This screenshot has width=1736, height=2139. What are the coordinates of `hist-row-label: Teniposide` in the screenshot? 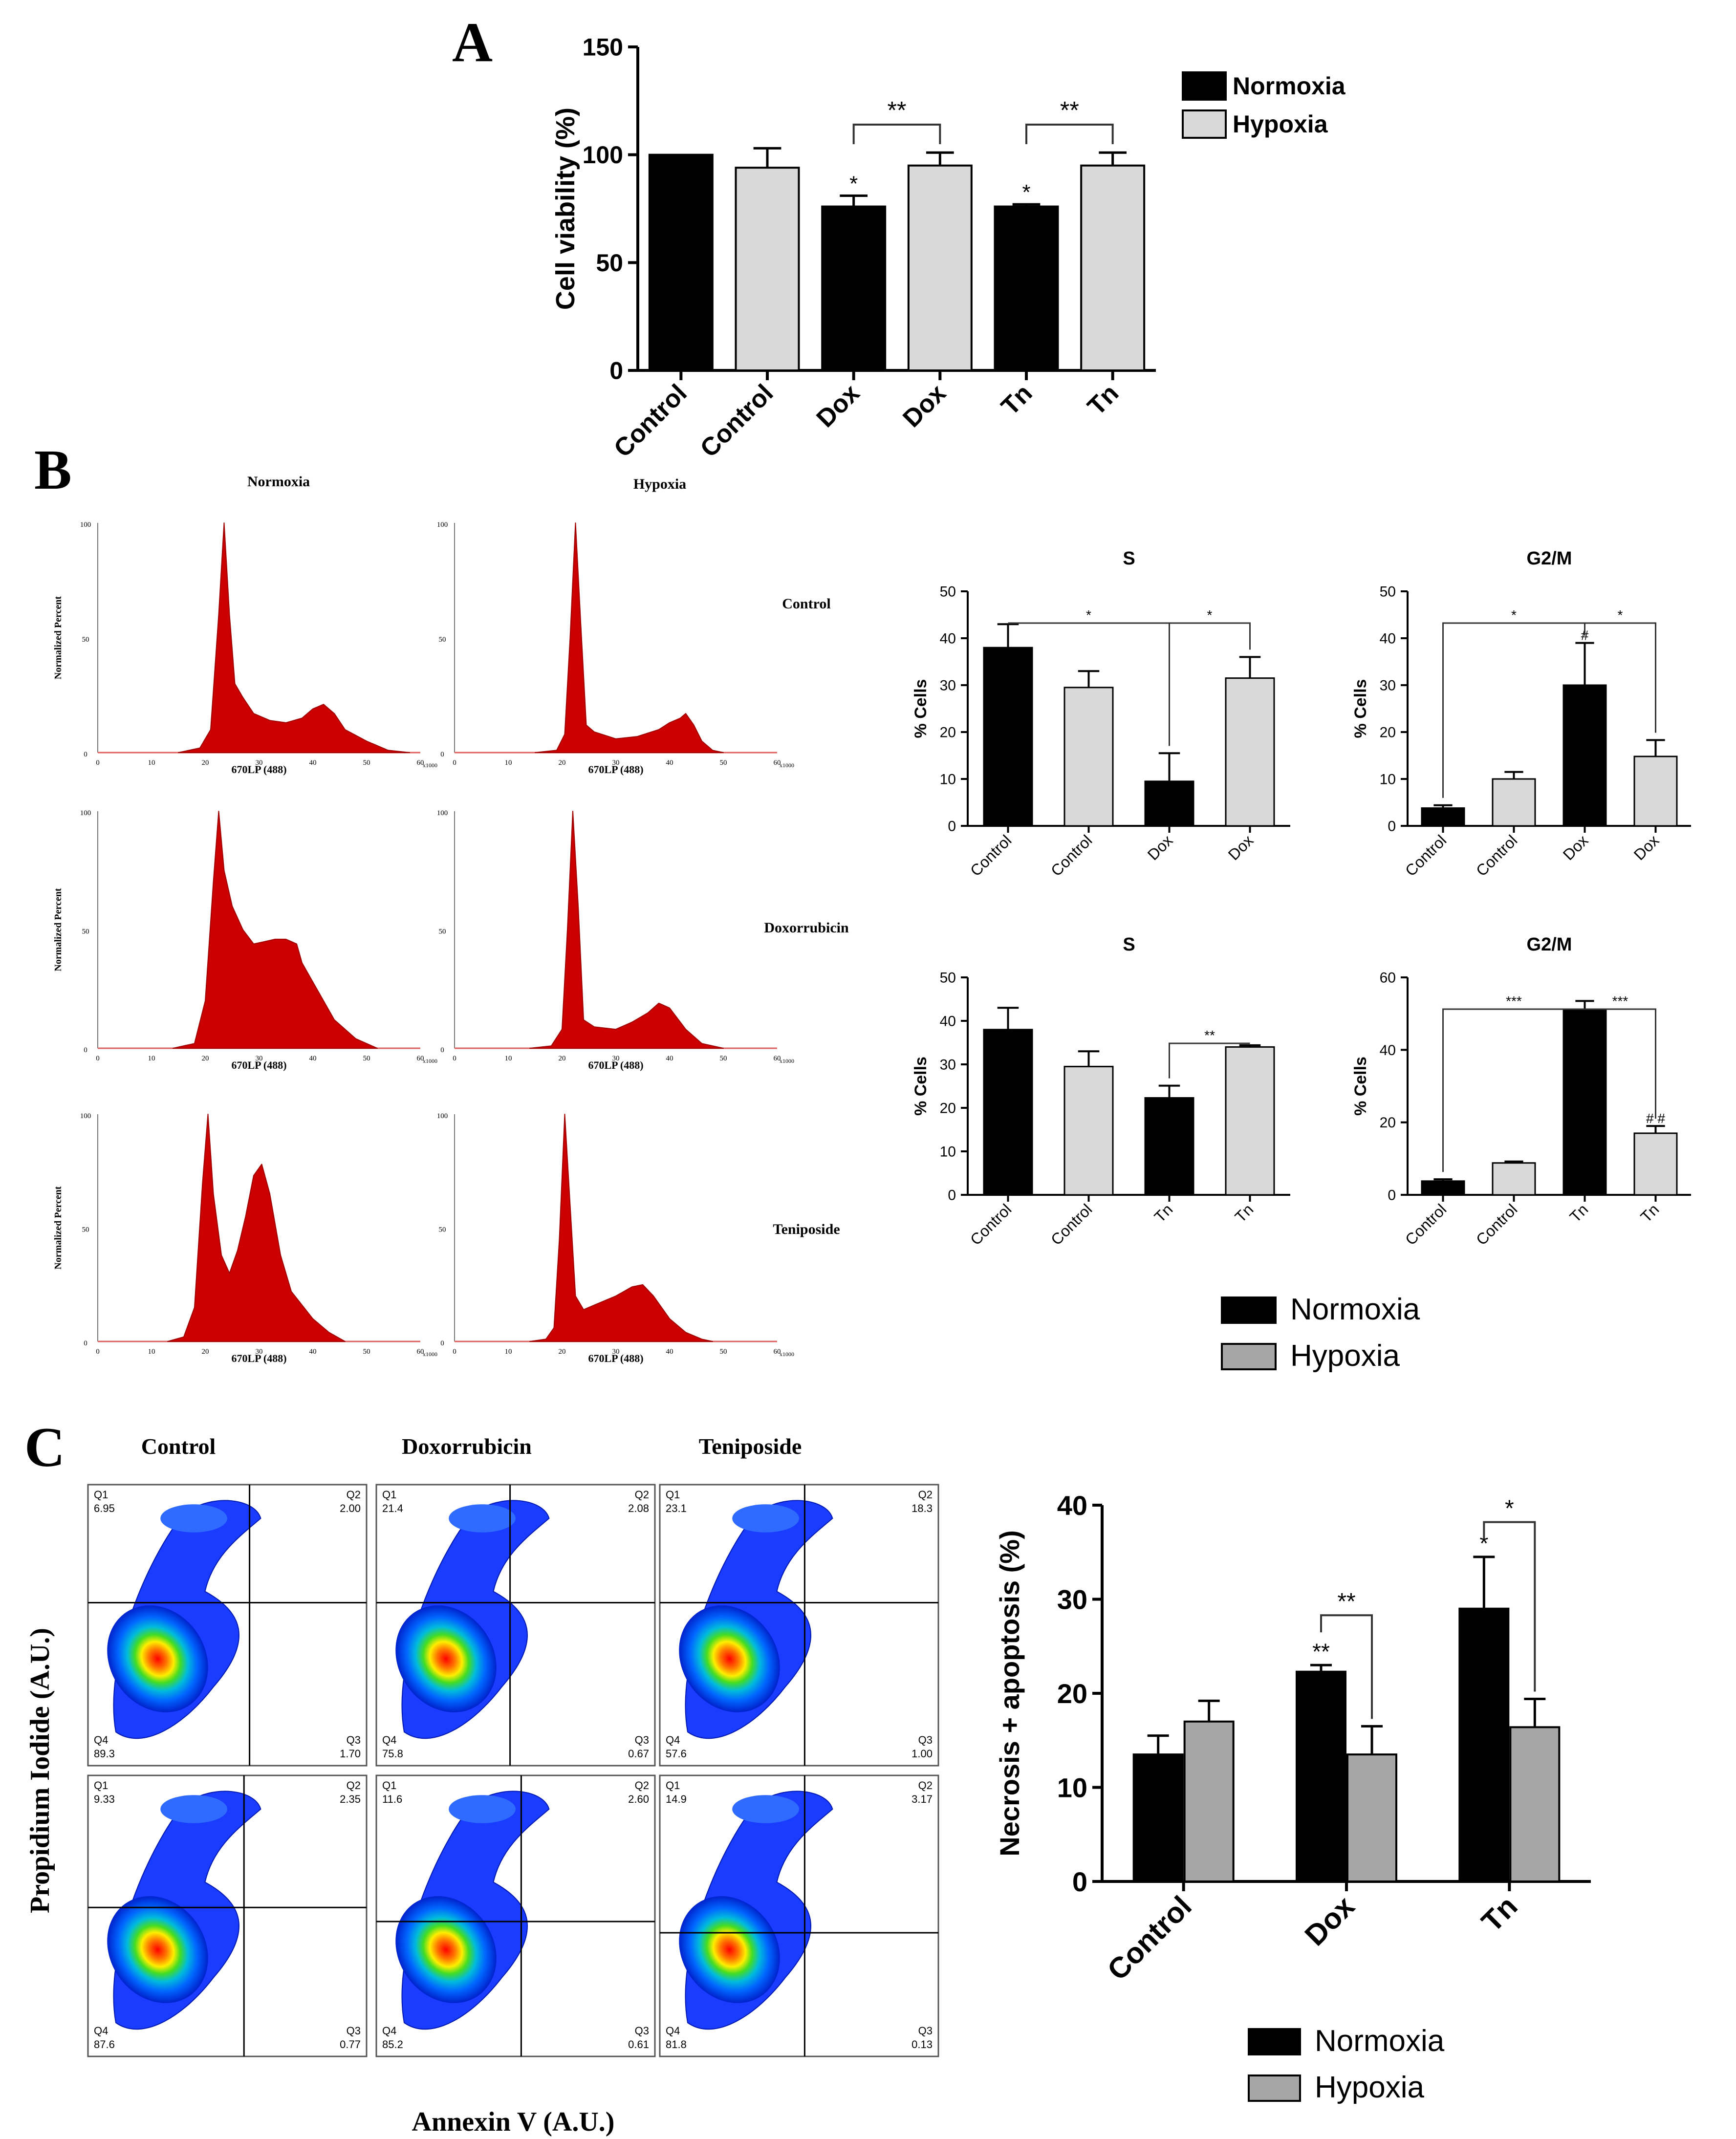 It's located at (807, 1229).